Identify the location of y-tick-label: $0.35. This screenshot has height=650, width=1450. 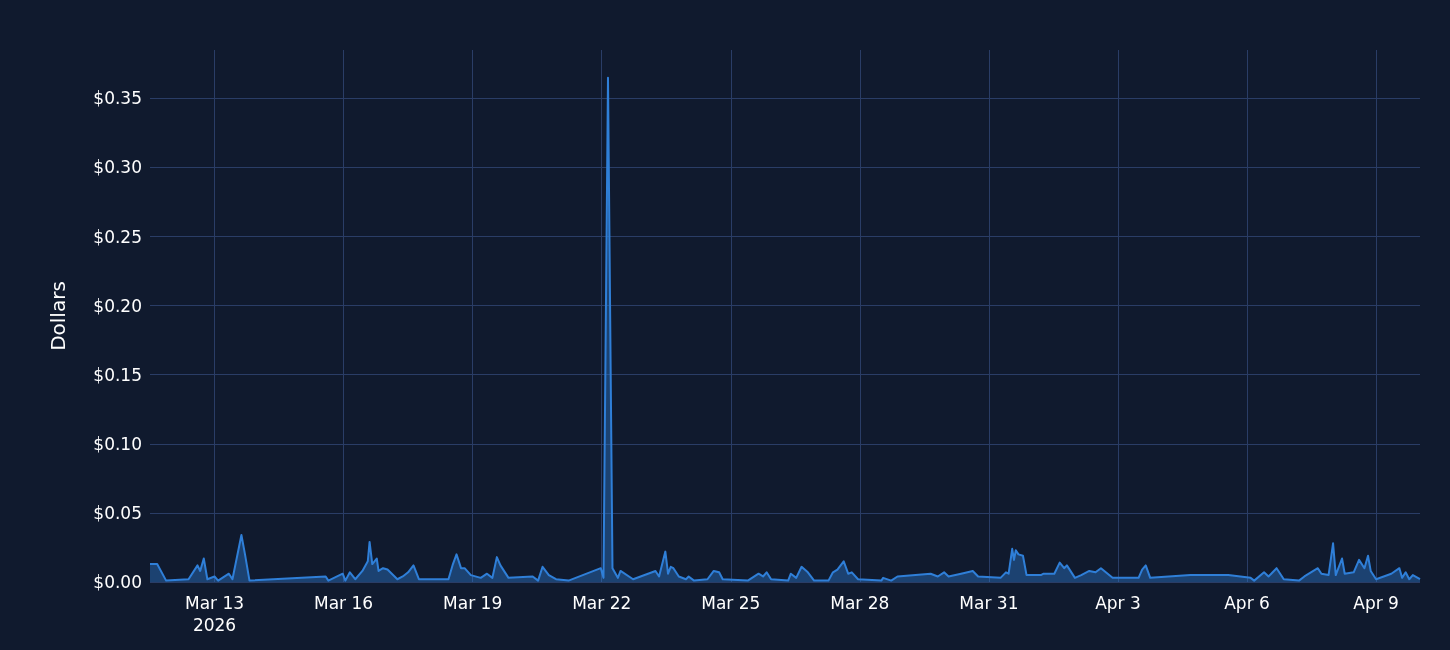
(117, 98).